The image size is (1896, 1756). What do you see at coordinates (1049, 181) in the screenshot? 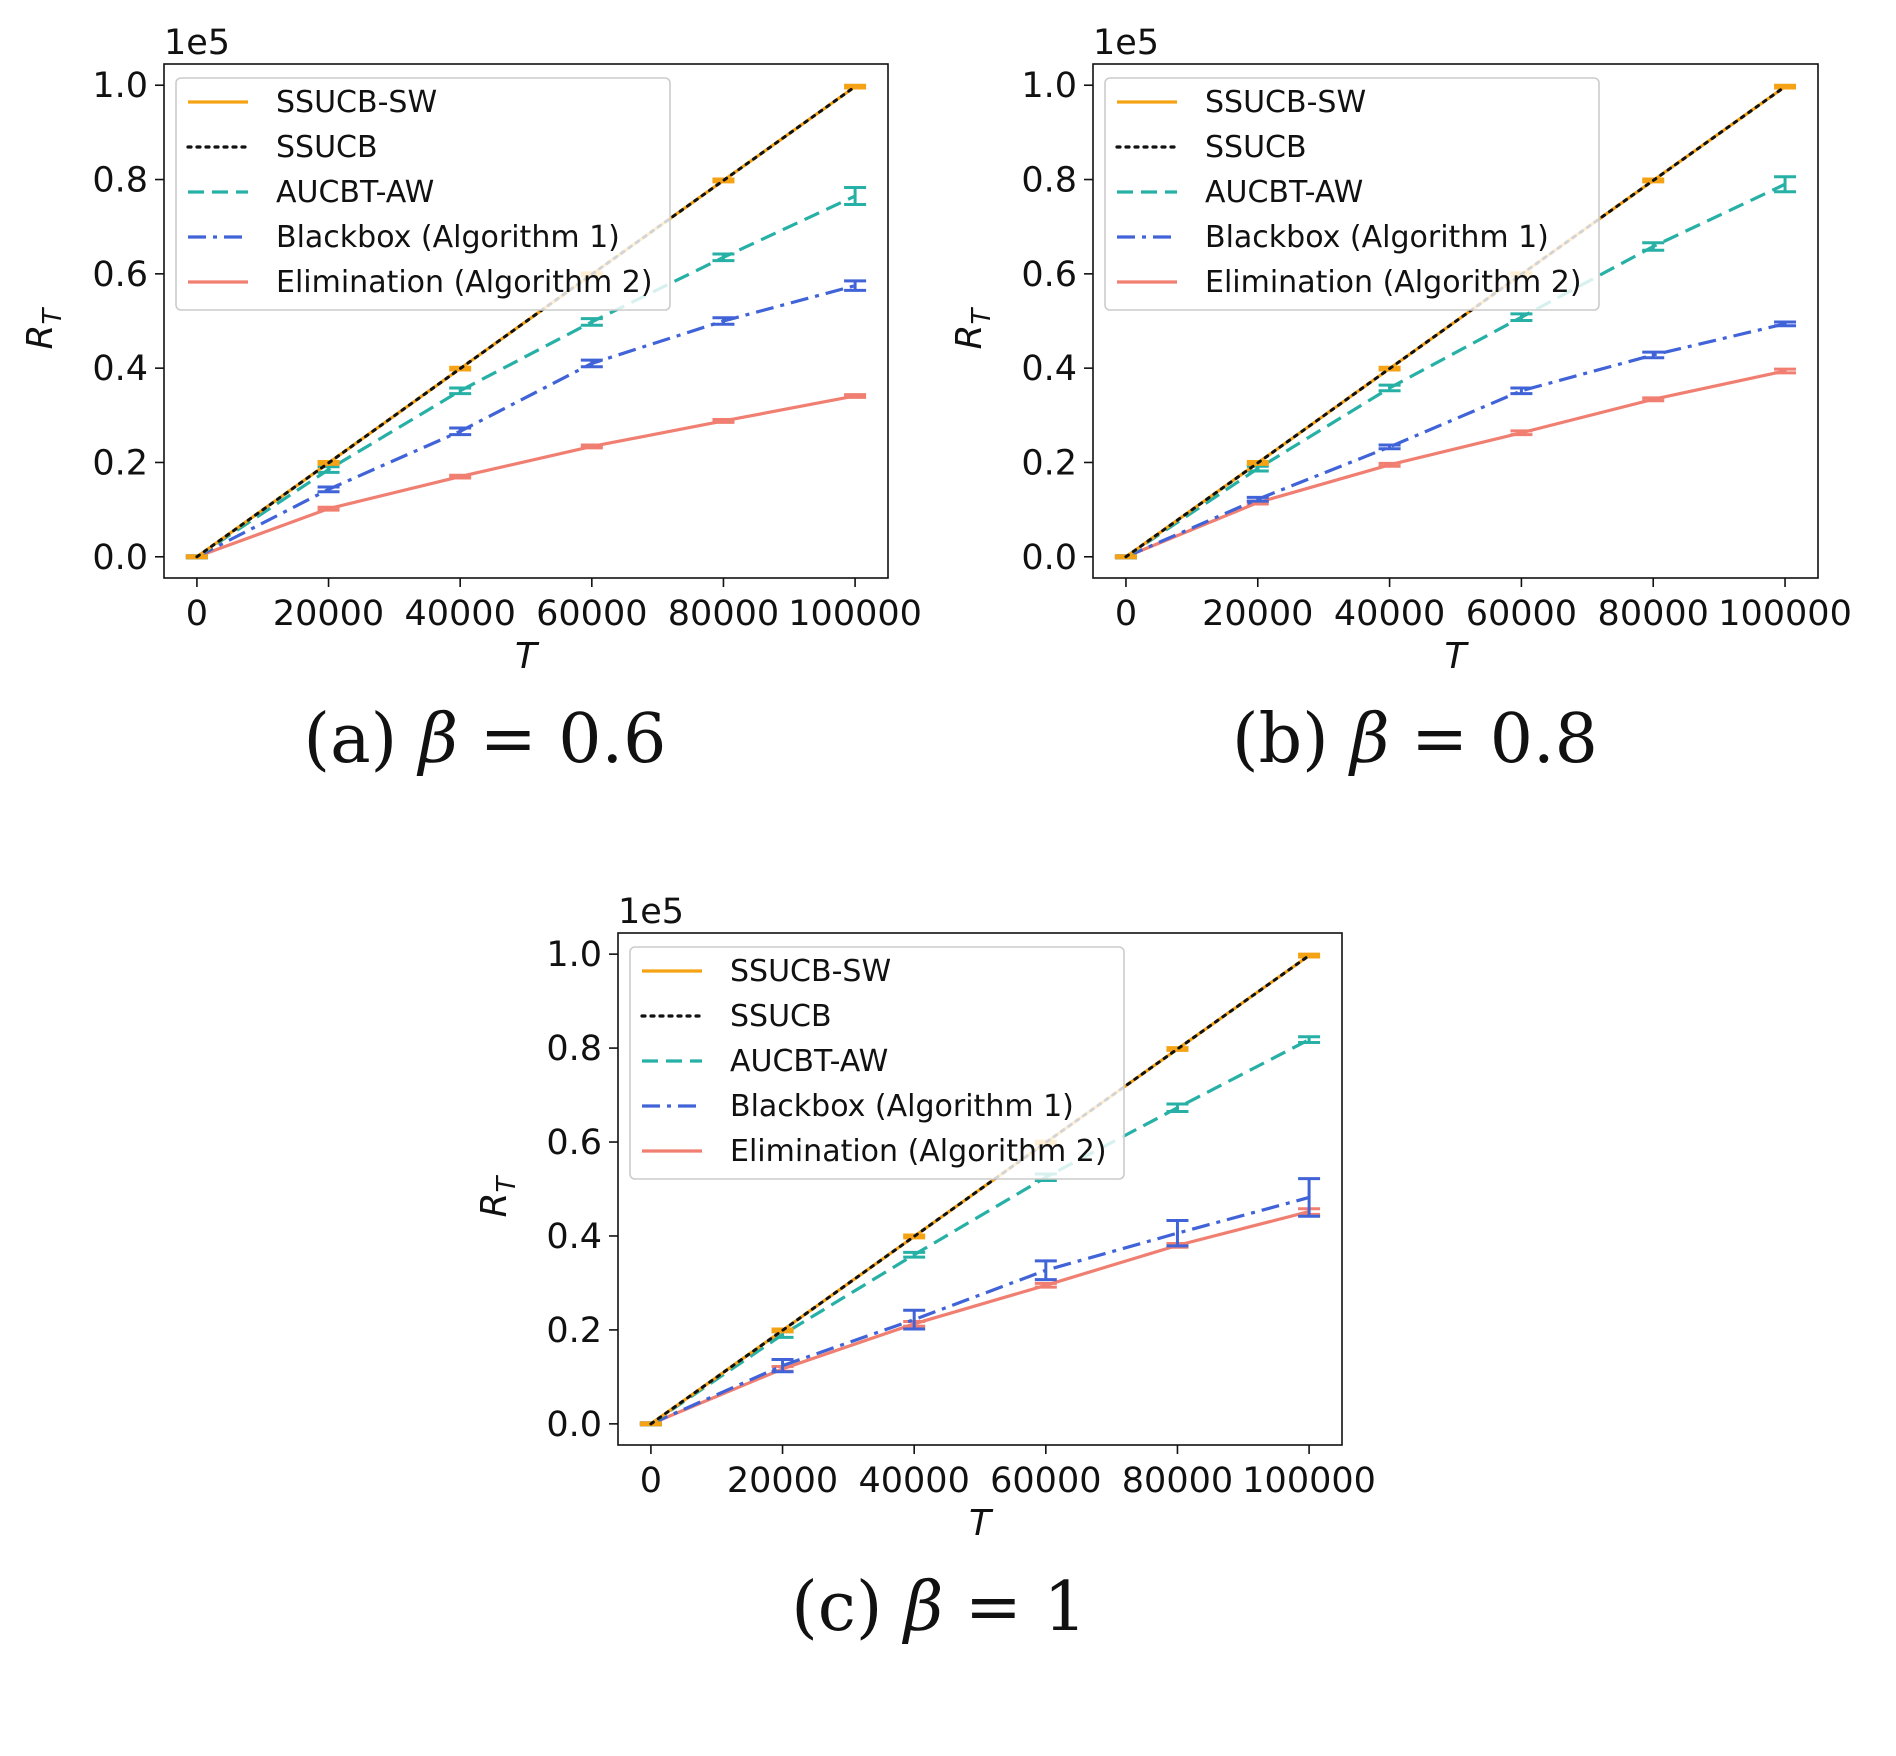
I see `y-tick-label: 0.8` at bounding box center [1049, 181].